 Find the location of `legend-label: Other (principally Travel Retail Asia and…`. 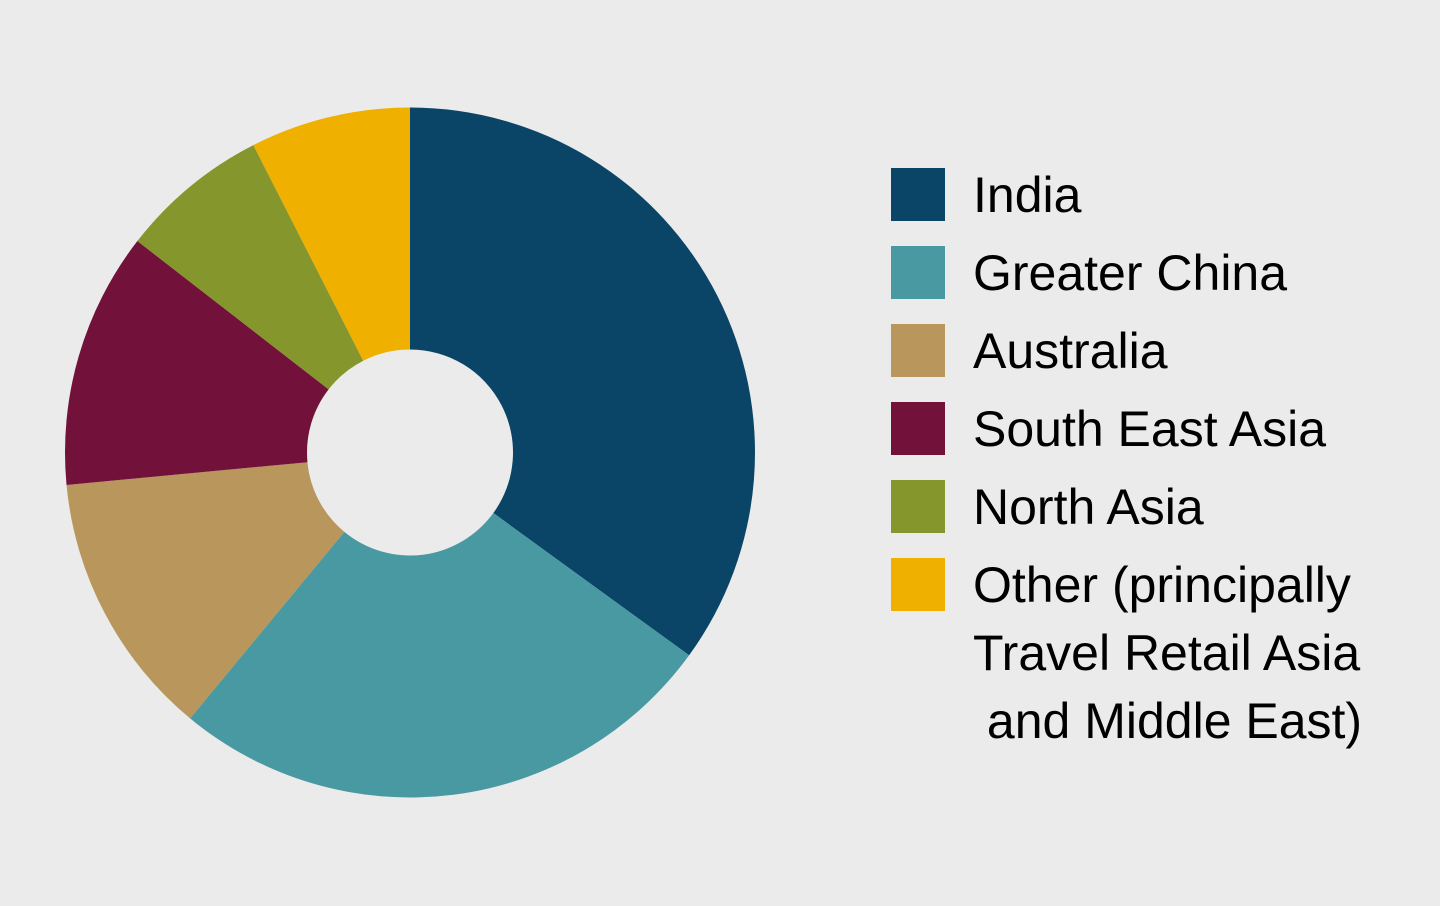

legend-label: Other (principally Travel Retail Asia and… is located at coordinates (1167, 653).